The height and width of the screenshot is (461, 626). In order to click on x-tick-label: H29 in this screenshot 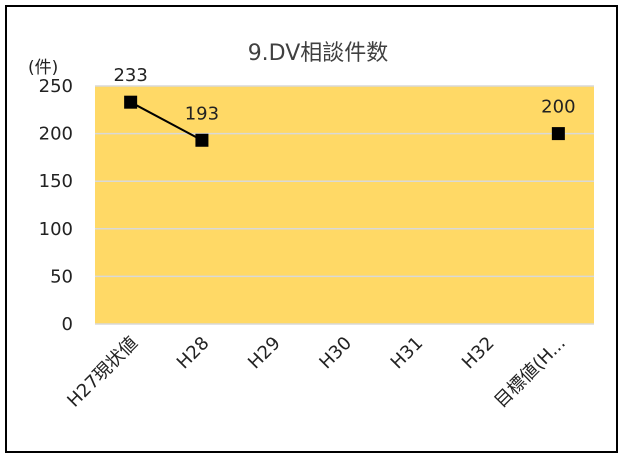, I will do `click(264, 353)`.